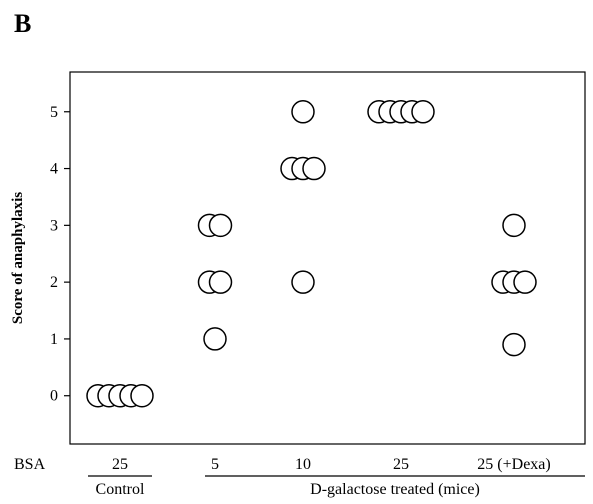  I want to click on x-category-label: 5, so click(215, 464).